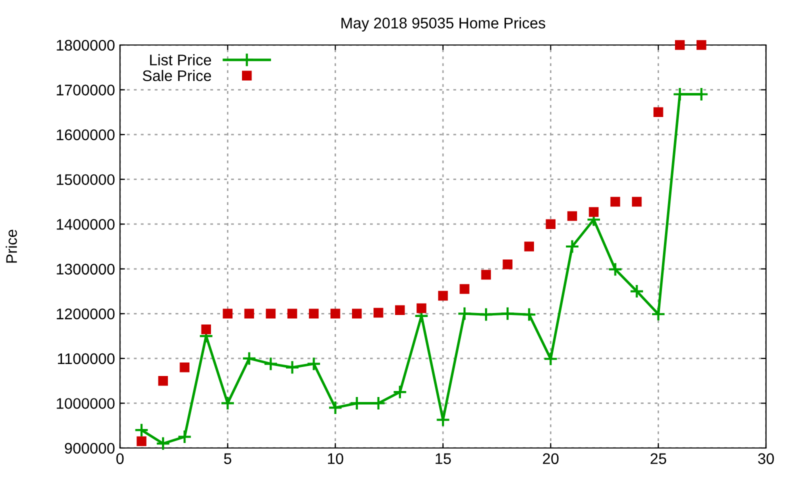  Describe the element at coordinates (85, 134) in the screenshot. I see `y-tick-label: 1600000` at that location.